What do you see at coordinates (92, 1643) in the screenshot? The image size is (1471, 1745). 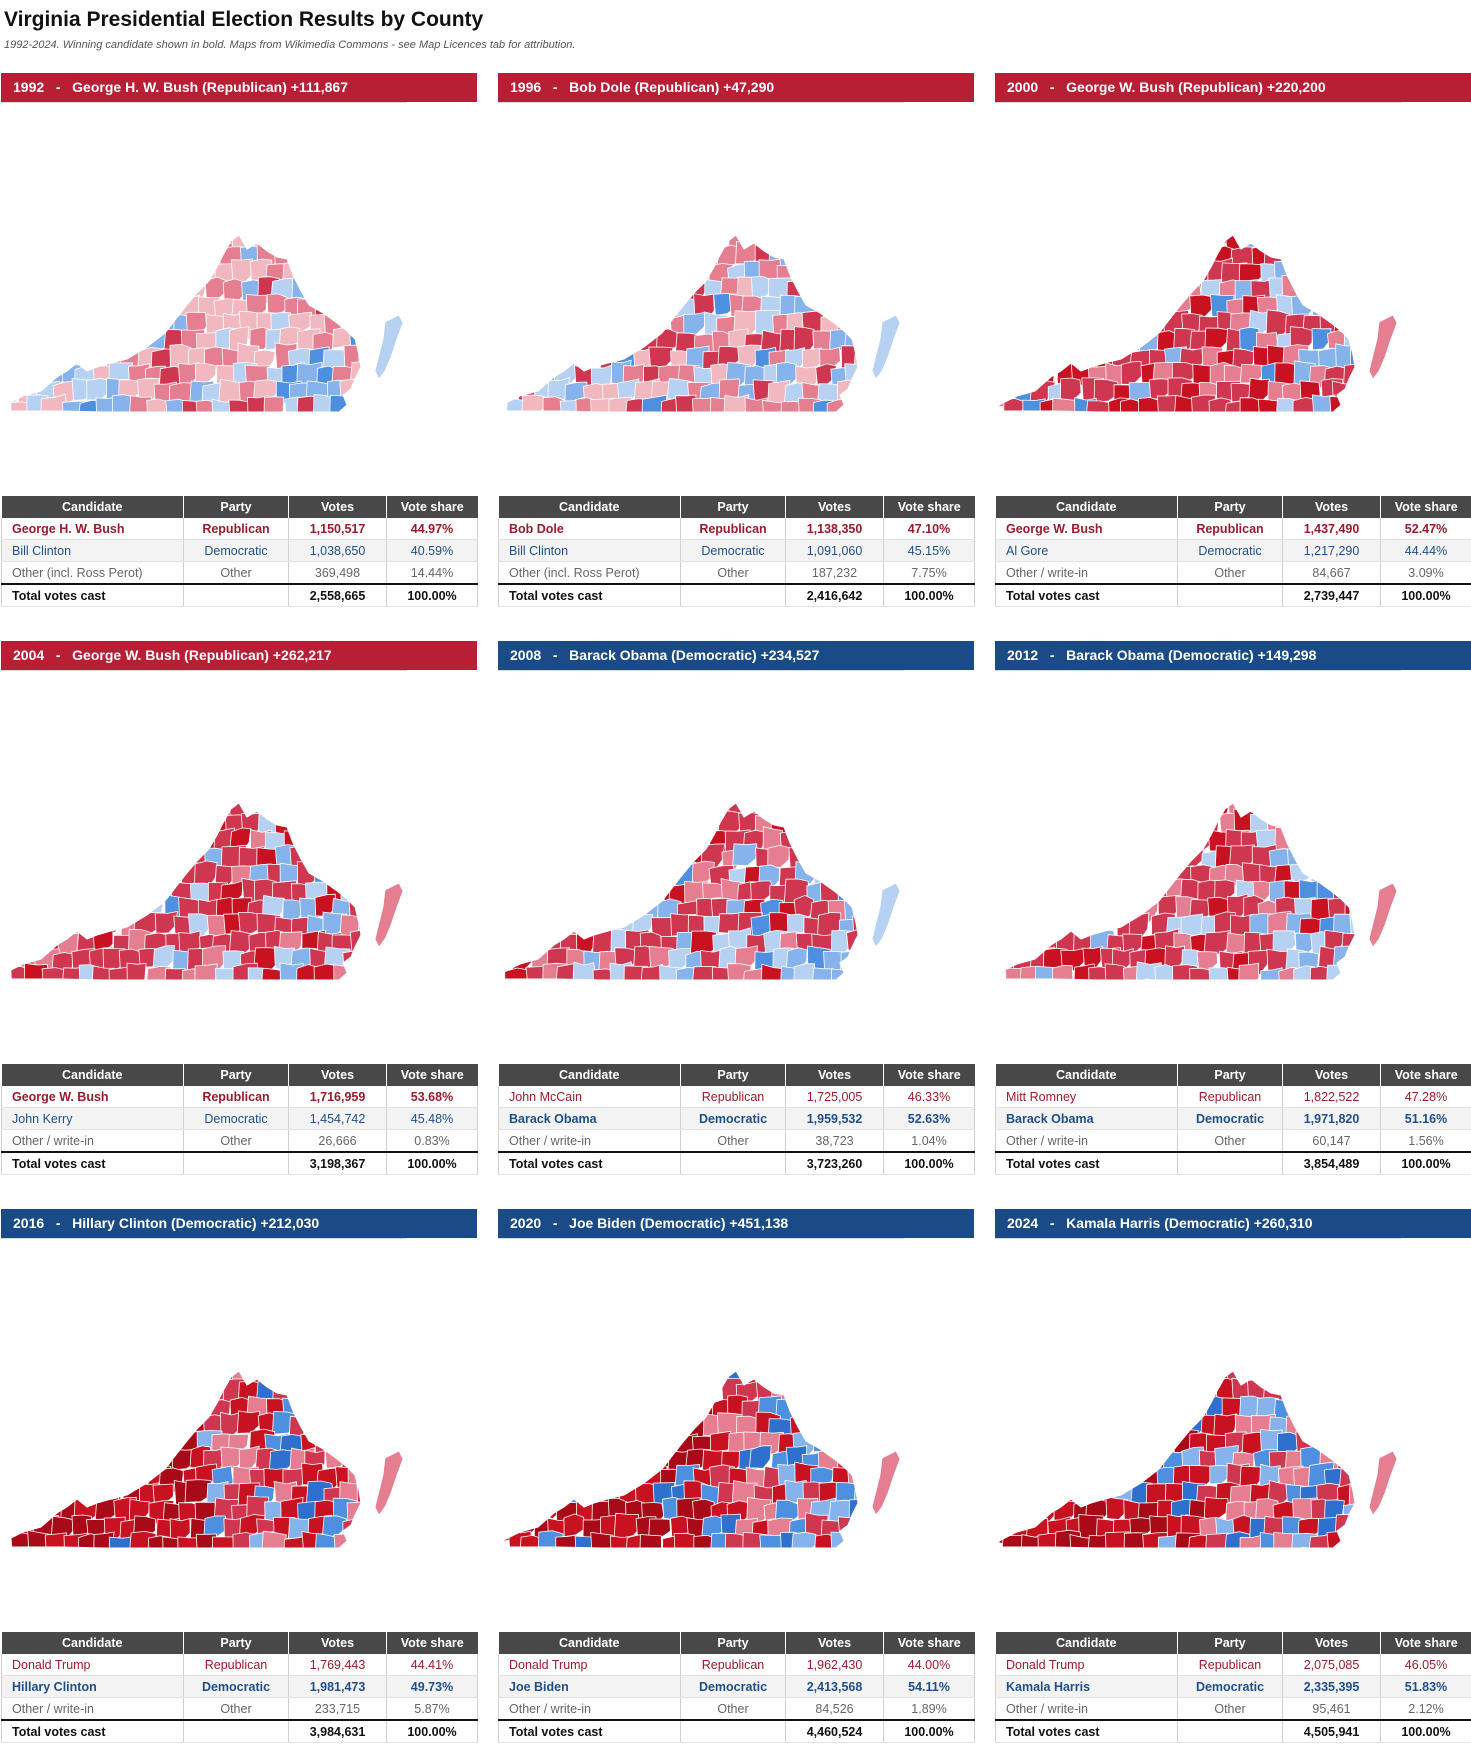 I see `header-candidate: Candidate` at bounding box center [92, 1643].